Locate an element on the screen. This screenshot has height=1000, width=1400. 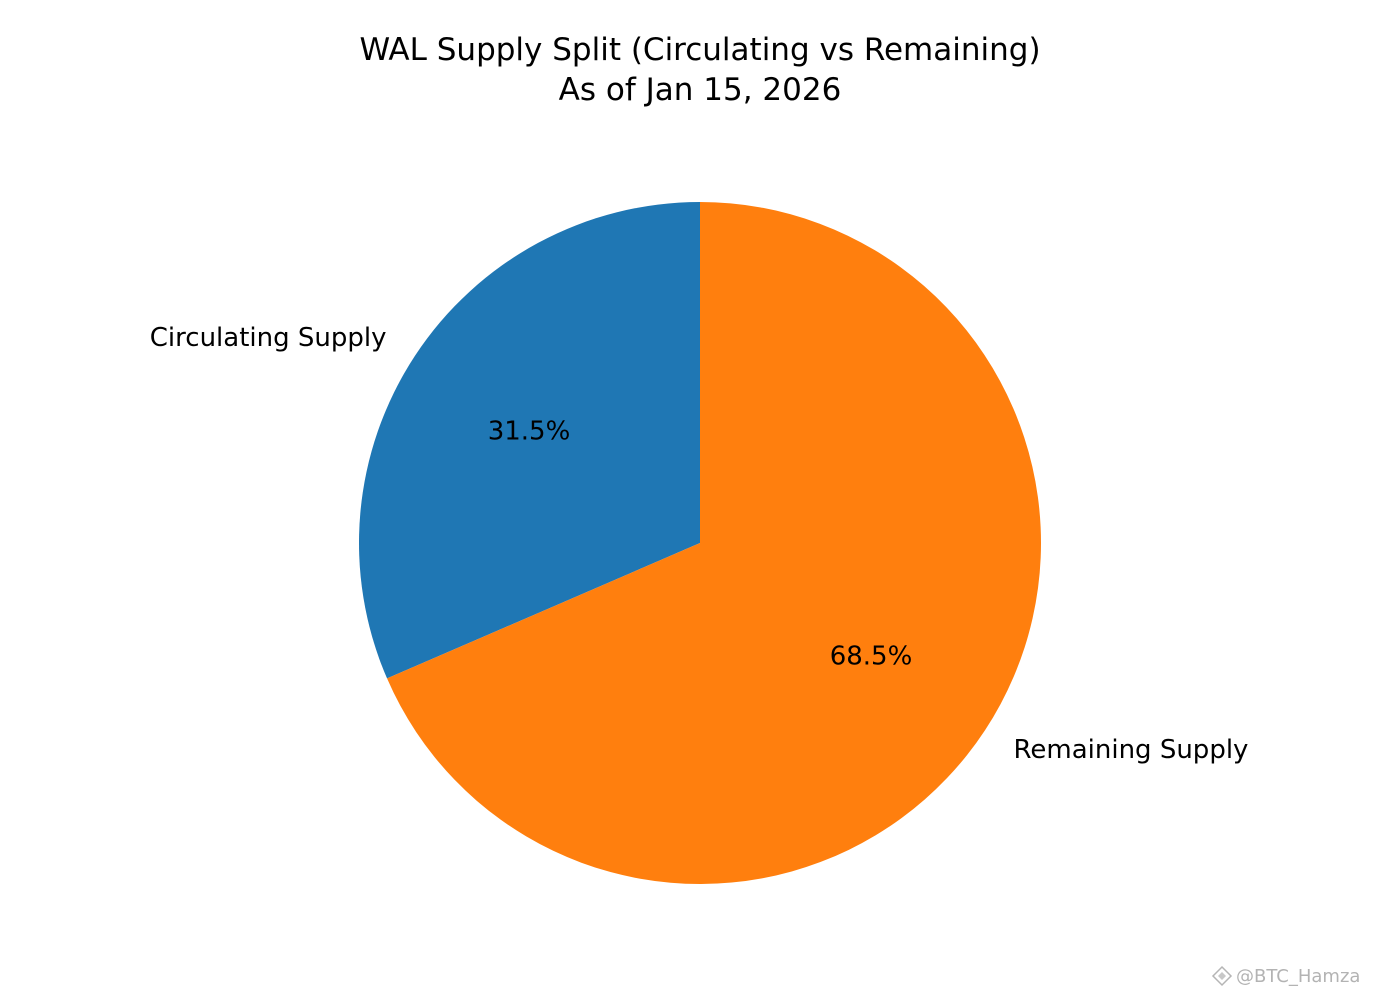
pie-slice-circulating-supply is located at coordinates (529, 440).